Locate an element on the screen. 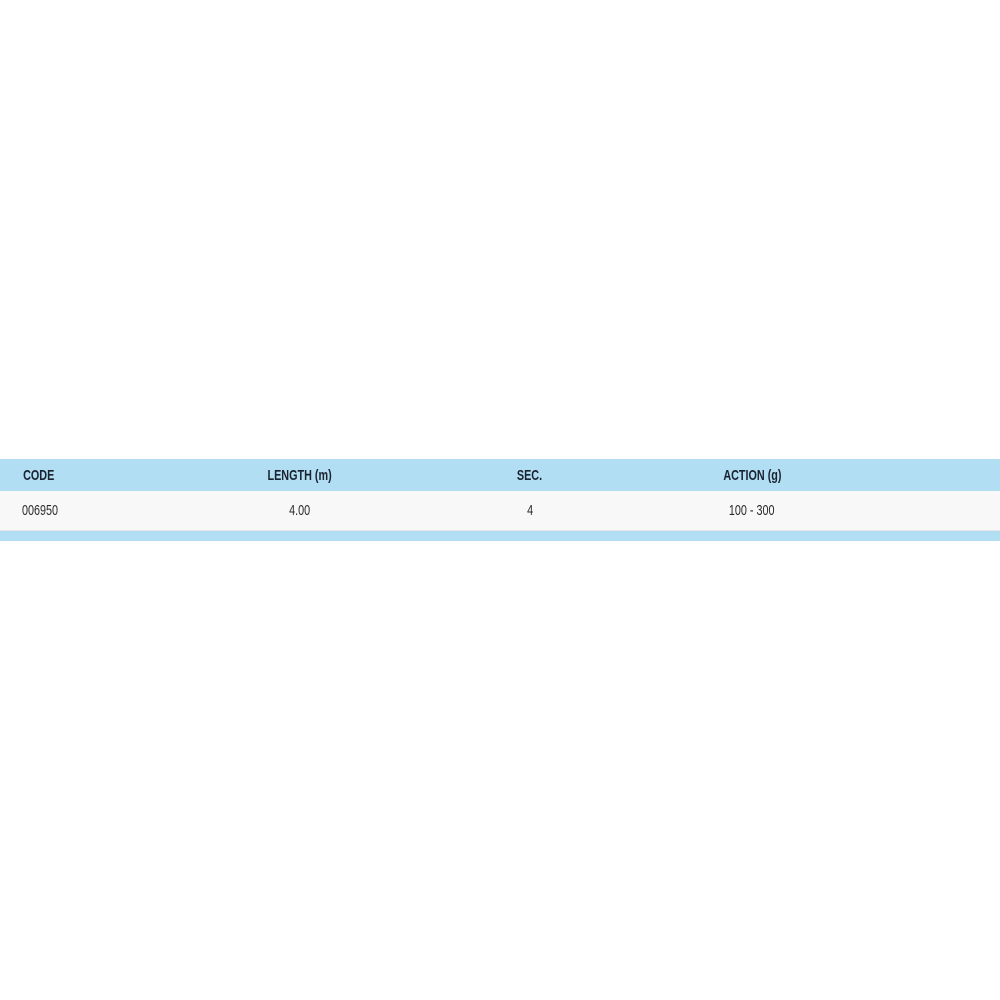 The height and width of the screenshot is (1000, 1000). header-length: LENGTH (m) is located at coordinates (300, 475).